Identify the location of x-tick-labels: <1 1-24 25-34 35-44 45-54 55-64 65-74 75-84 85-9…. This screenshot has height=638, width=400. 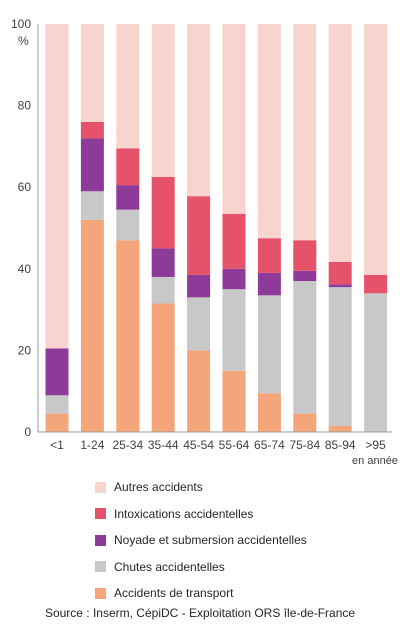
(218, 445).